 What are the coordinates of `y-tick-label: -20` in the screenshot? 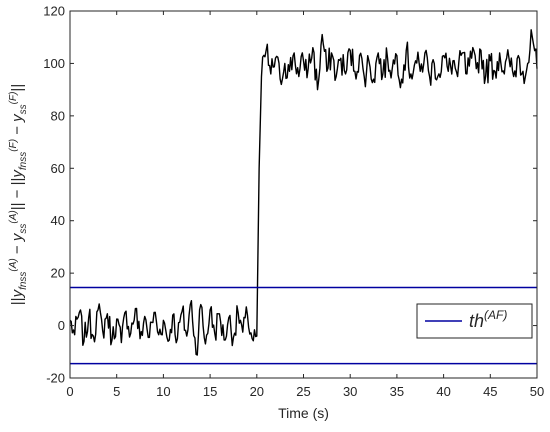 It's located at (55, 378).